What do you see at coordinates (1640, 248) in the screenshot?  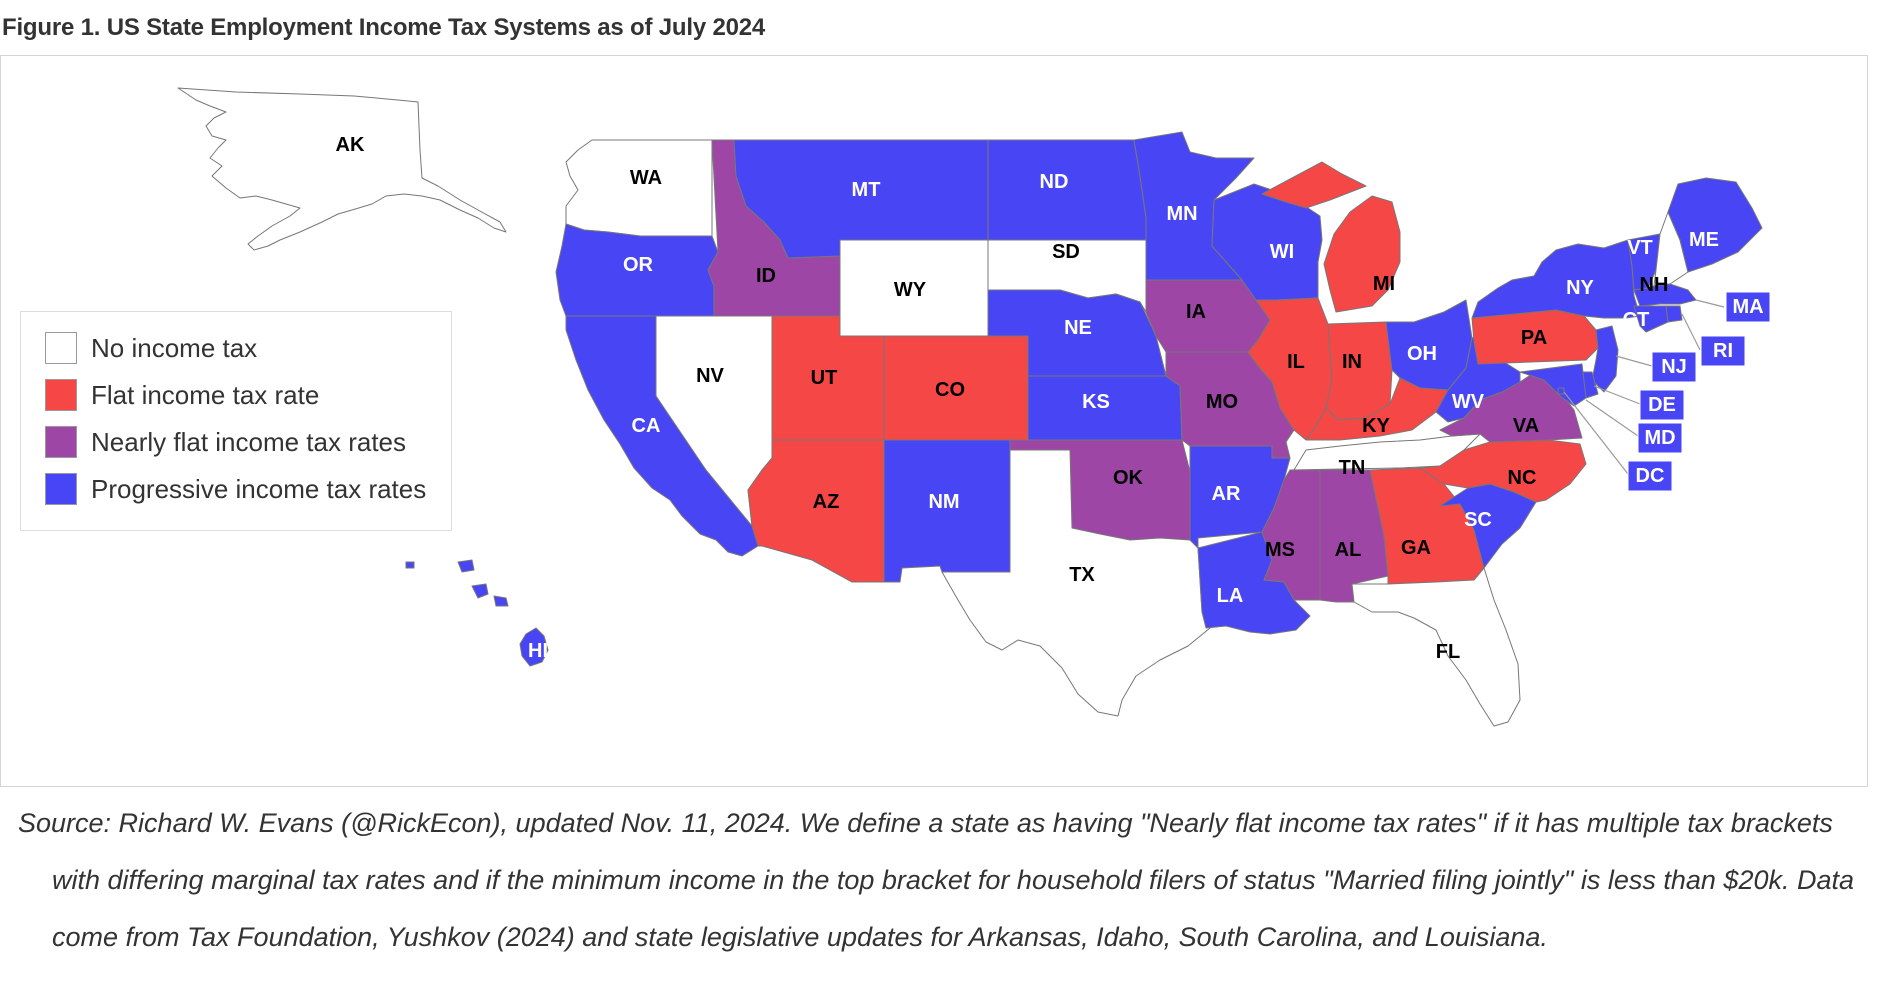 I see `state-label-vt: VT` at bounding box center [1640, 248].